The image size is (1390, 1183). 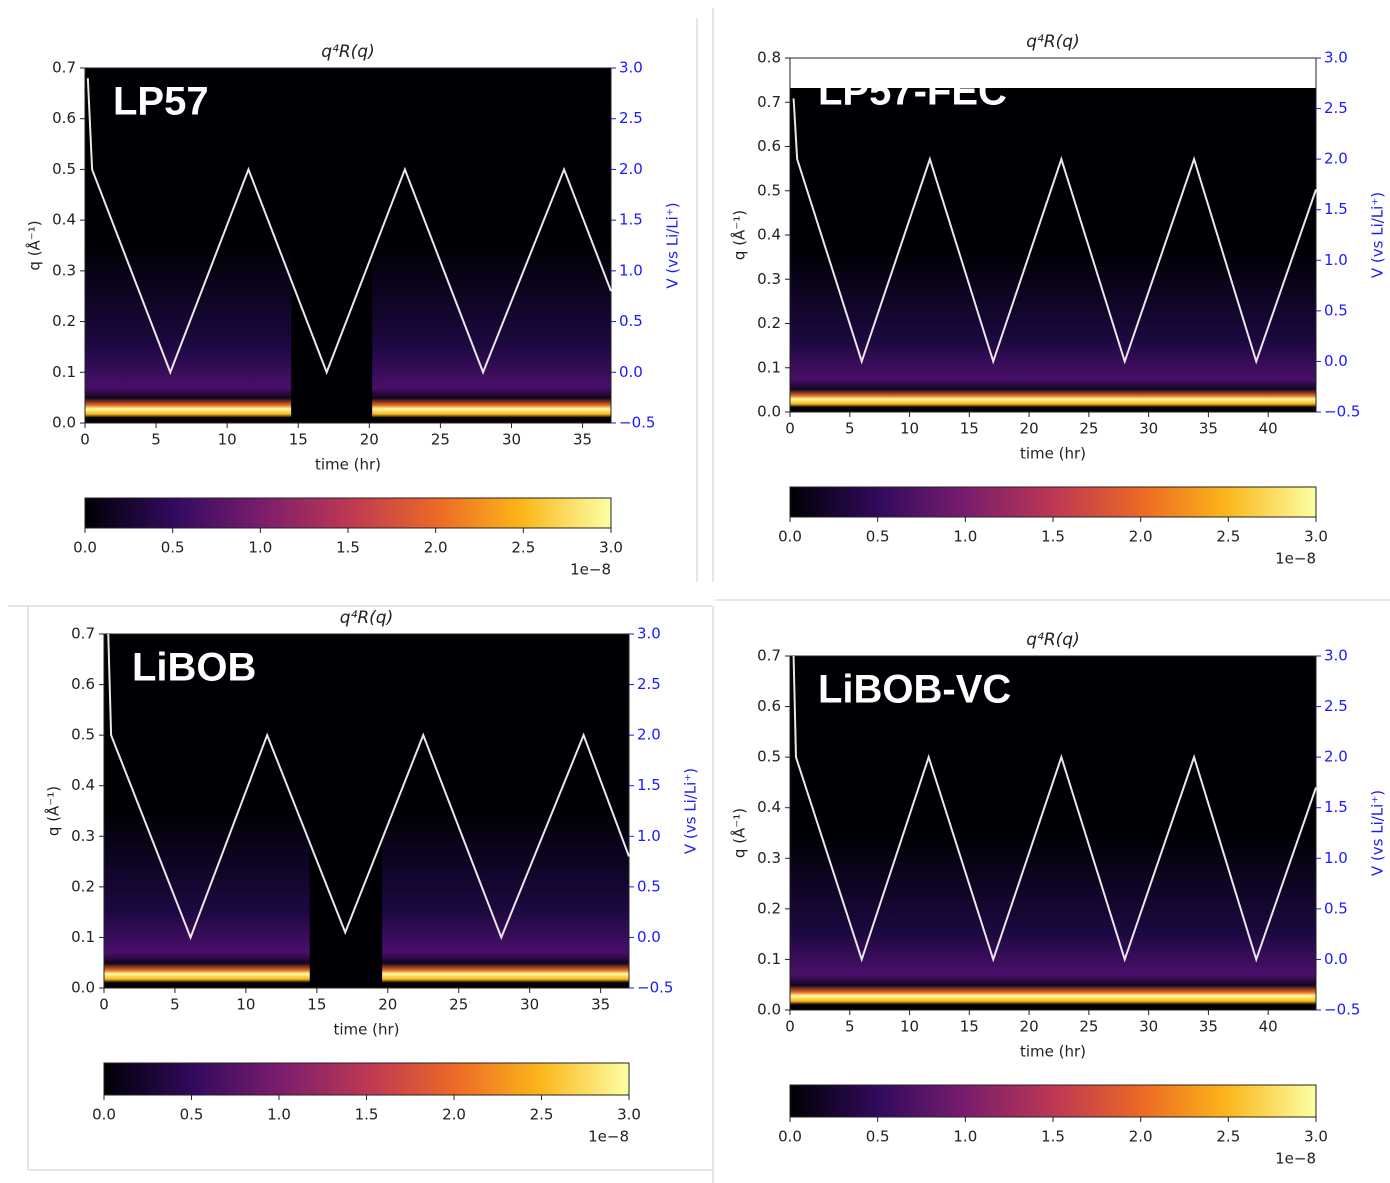 I want to click on panel-label: LP57-FEC, so click(x=912, y=92).